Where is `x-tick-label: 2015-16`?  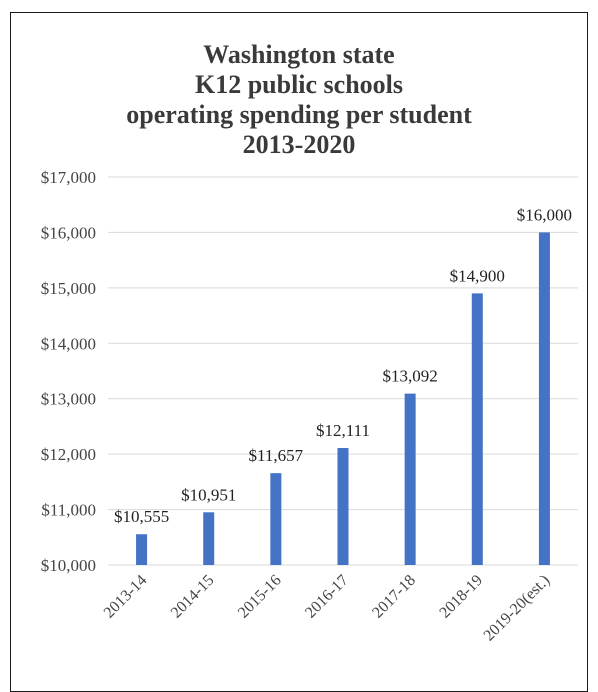 x-tick-label: 2015-16 is located at coordinates (260, 597).